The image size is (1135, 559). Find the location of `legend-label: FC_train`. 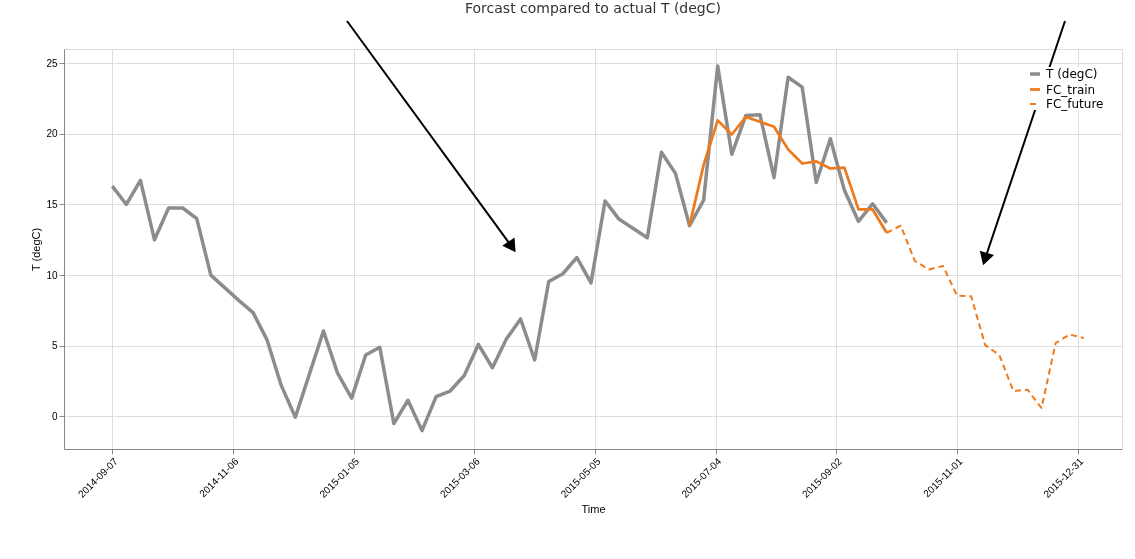

legend-label: FC_train is located at coordinates (1071, 89).